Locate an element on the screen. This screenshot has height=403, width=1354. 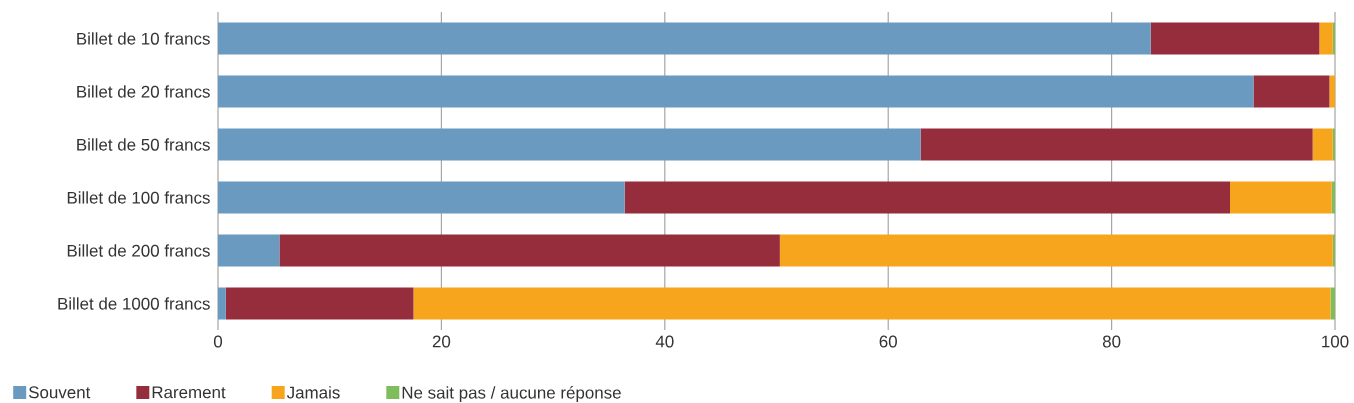
x-tick-label: 20 is located at coordinates (441, 341).